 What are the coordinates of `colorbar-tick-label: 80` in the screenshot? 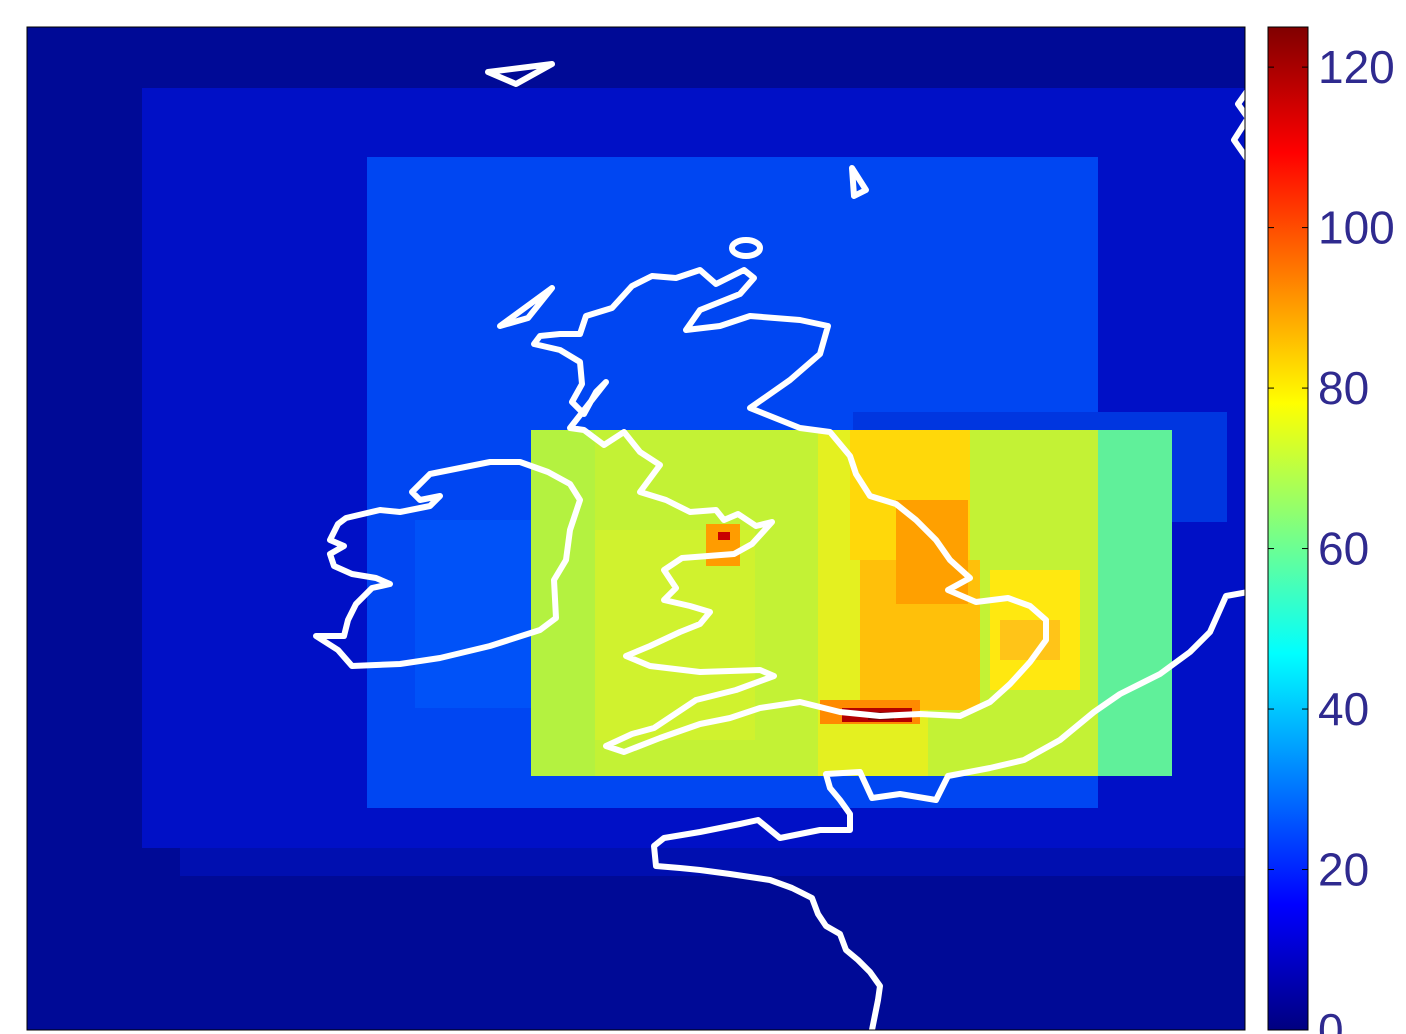 It's located at (1343, 388).